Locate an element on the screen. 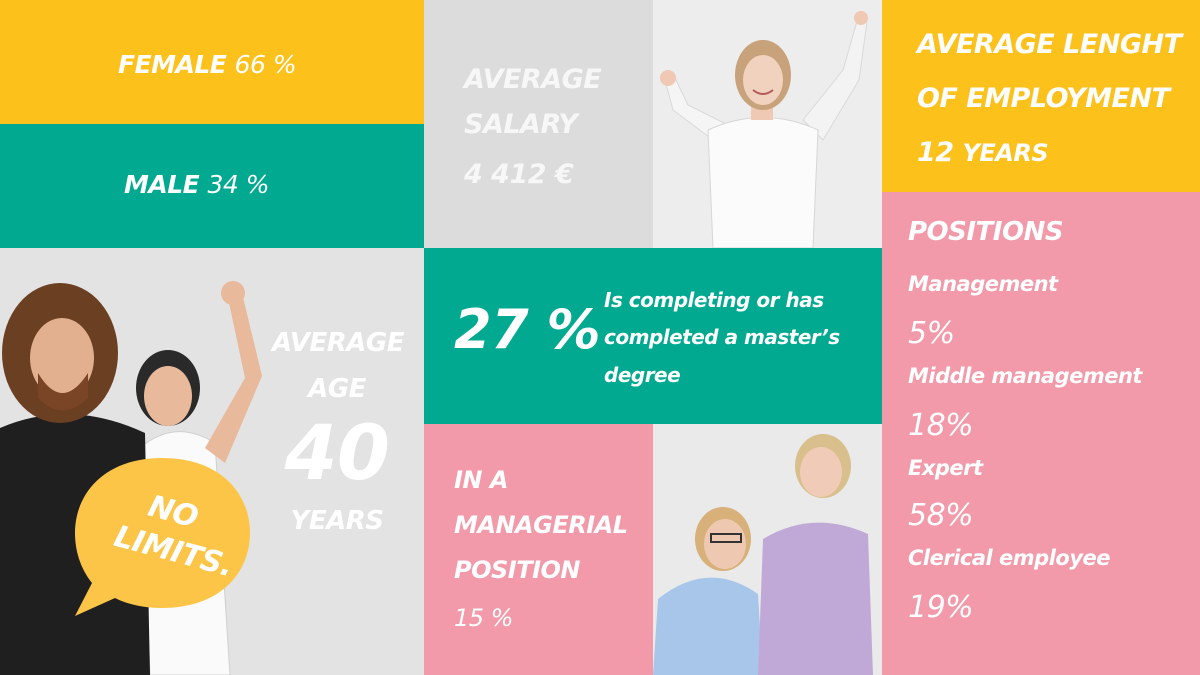 Image resolution: width=1200 pixels, height=675 pixels. male-tile is located at coordinates (212, 186).